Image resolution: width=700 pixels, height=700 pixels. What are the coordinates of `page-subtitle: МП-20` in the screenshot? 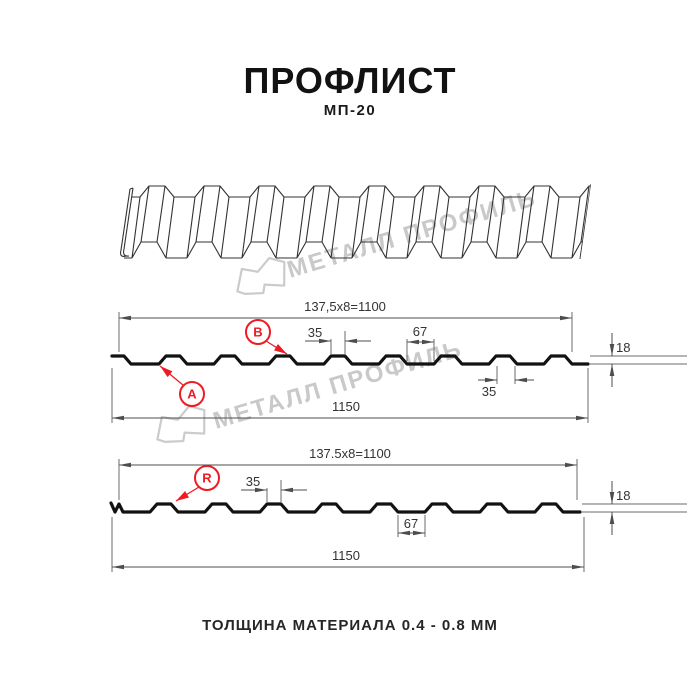 It's located at (350, 110).